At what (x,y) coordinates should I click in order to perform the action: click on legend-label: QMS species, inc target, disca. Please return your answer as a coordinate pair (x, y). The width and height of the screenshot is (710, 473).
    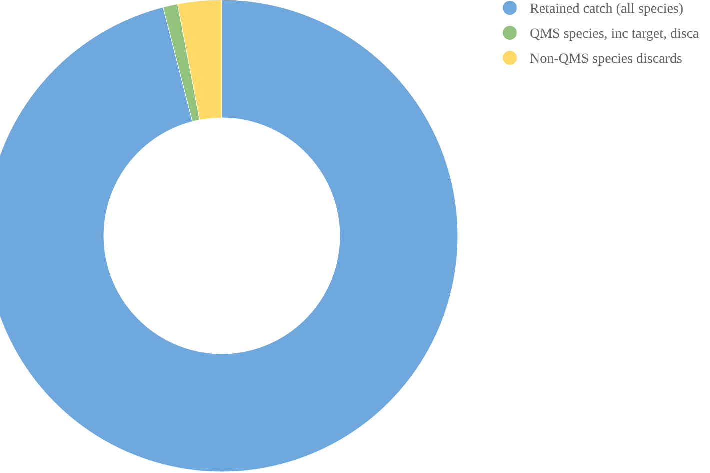
    Looking at the image, I should click on (615, 34).